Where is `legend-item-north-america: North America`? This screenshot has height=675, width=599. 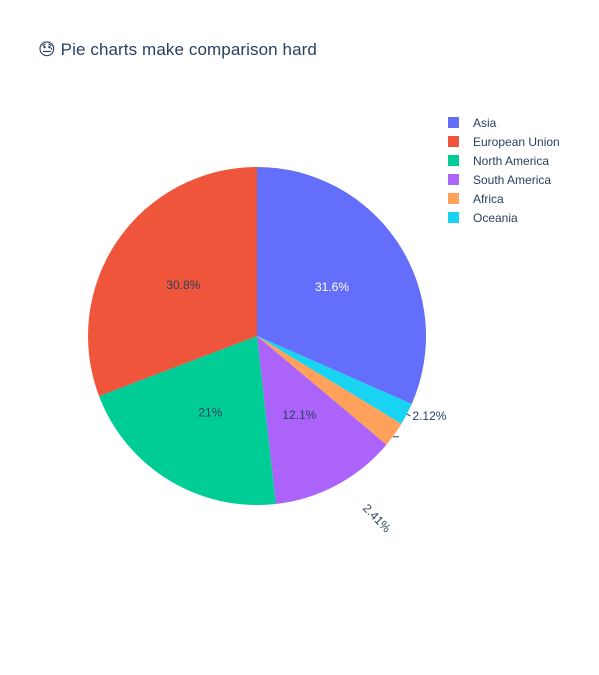
legend-item-north-america: North America is located at coordinates (515, 160).